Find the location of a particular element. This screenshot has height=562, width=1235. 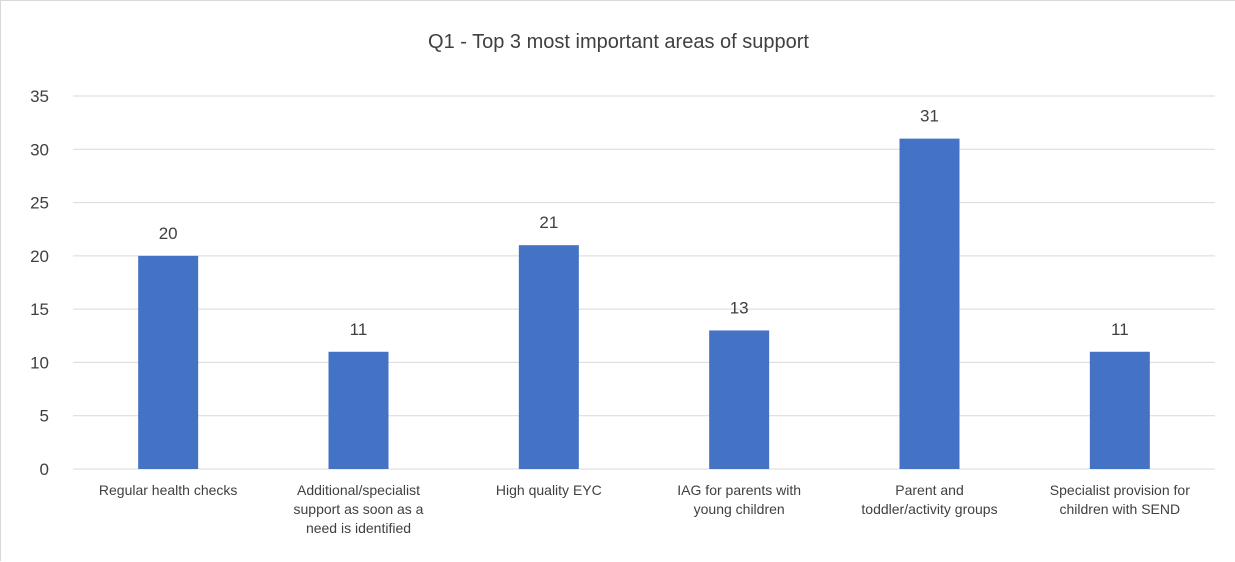

x-tick-label: High quality EYC is located at coordinates (549, 490).